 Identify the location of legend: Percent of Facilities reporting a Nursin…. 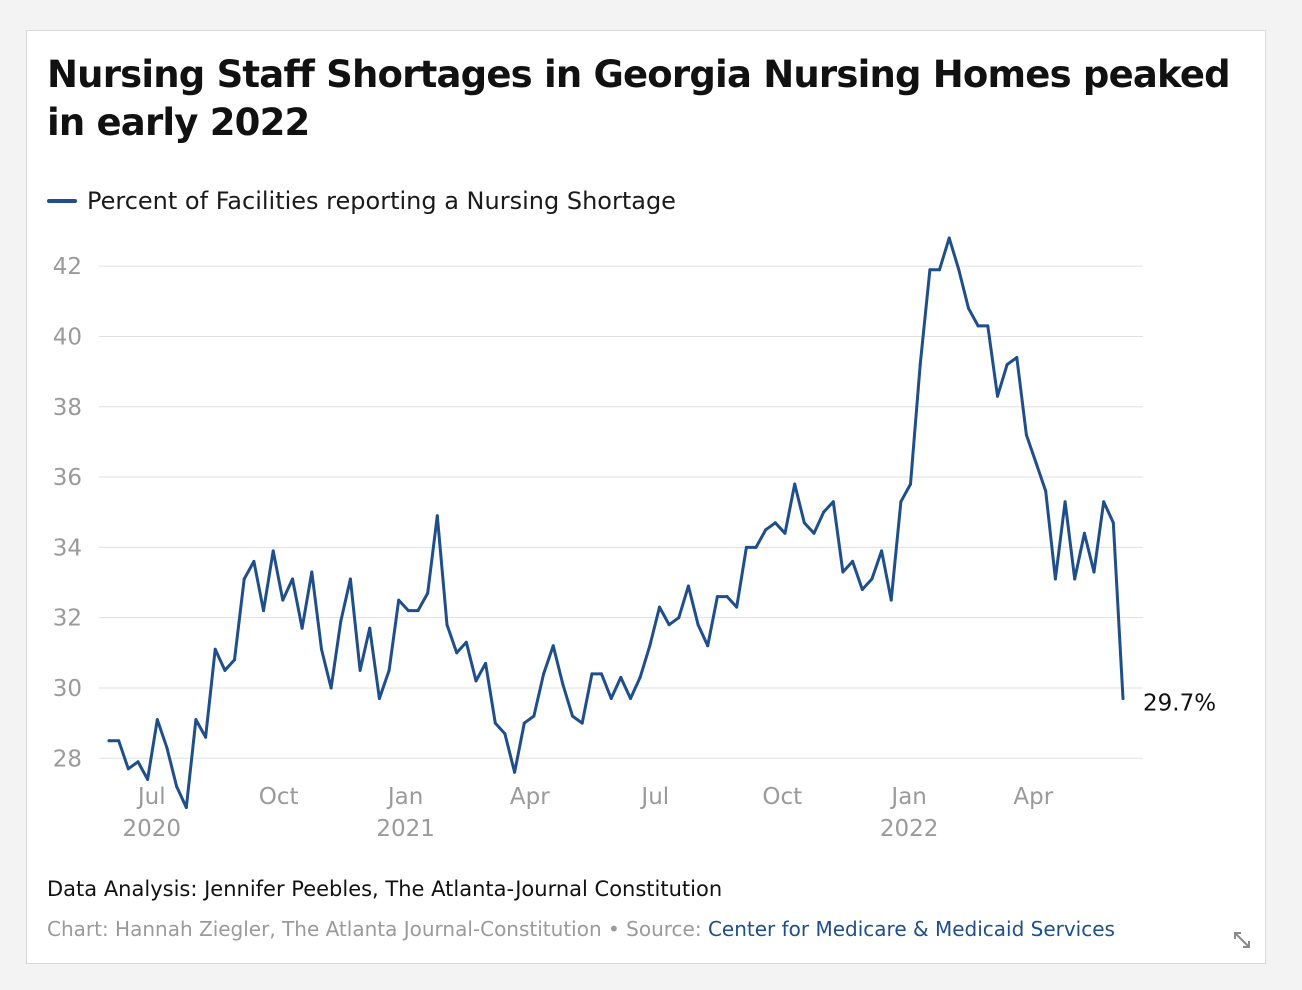
(361, 201).